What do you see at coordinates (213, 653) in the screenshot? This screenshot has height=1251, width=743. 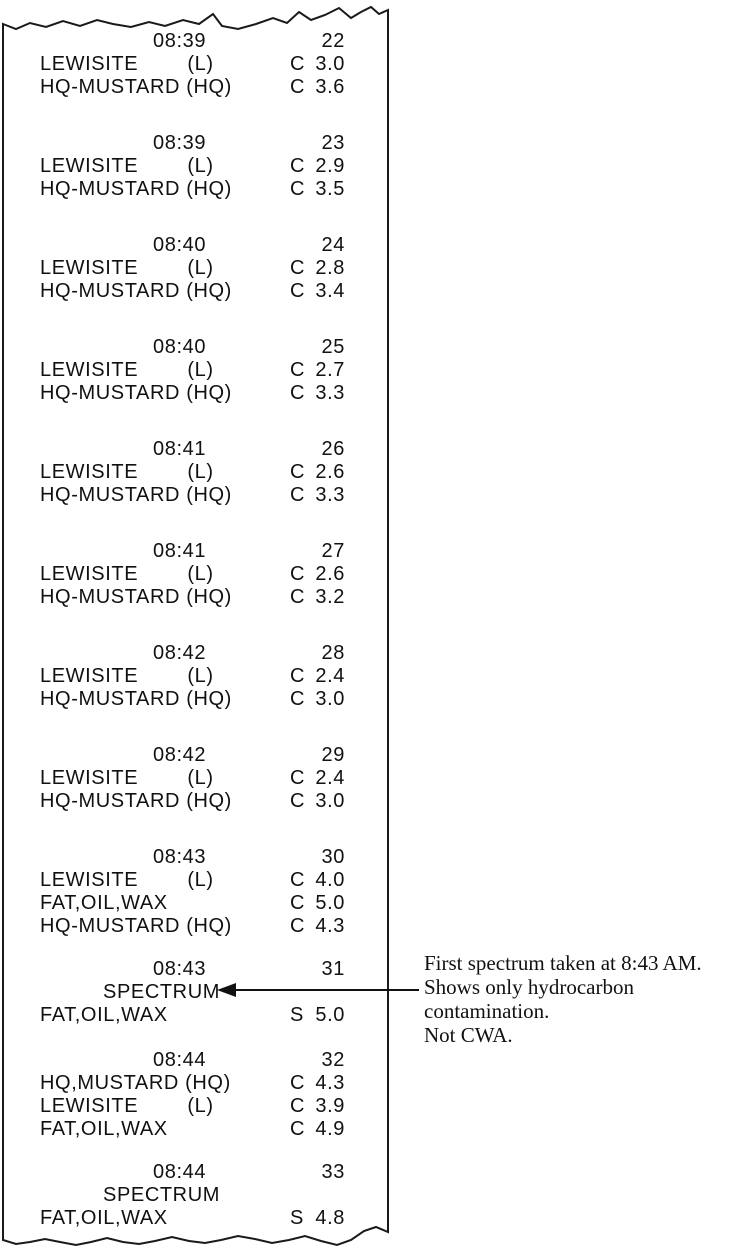 I see `entry-header-row: 08:42 28` at bounding box center [213, 653].